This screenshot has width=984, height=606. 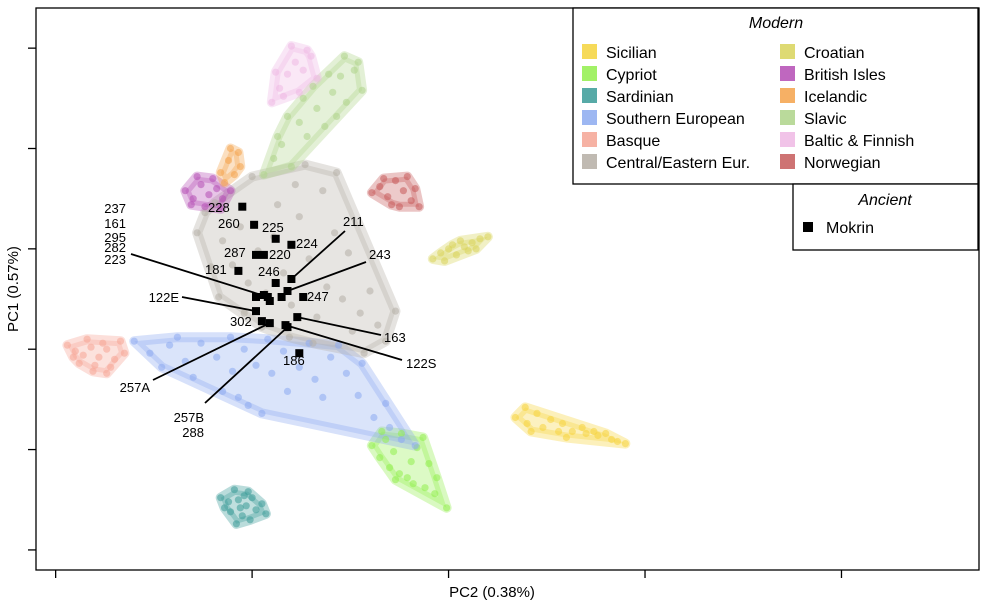 What do you see at coordinates (640, 97) in the screenshot?
I see `legend-label: Sardinian` at bounding box center [640, 97].